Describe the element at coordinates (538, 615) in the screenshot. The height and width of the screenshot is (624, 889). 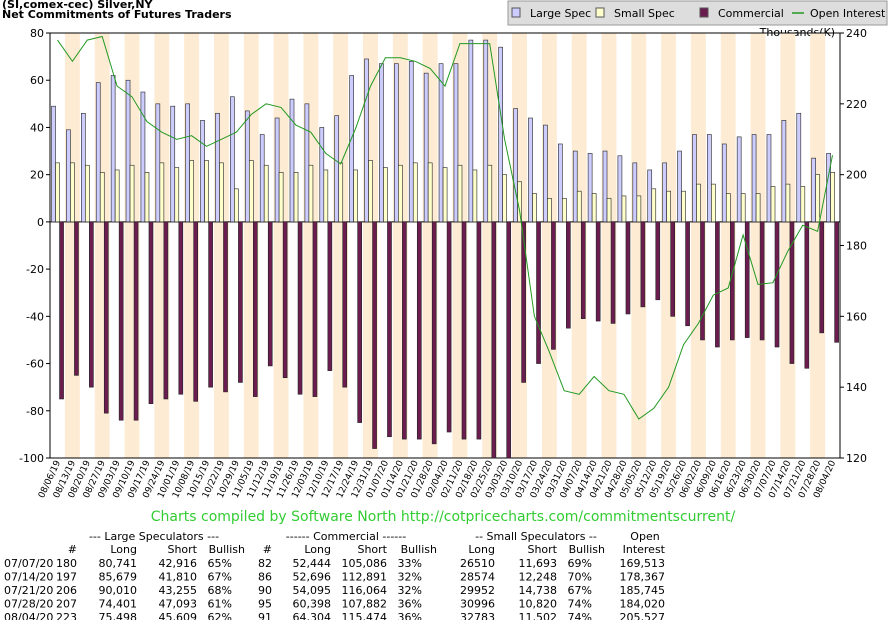
I see `table-cell: 11,502` at that location.